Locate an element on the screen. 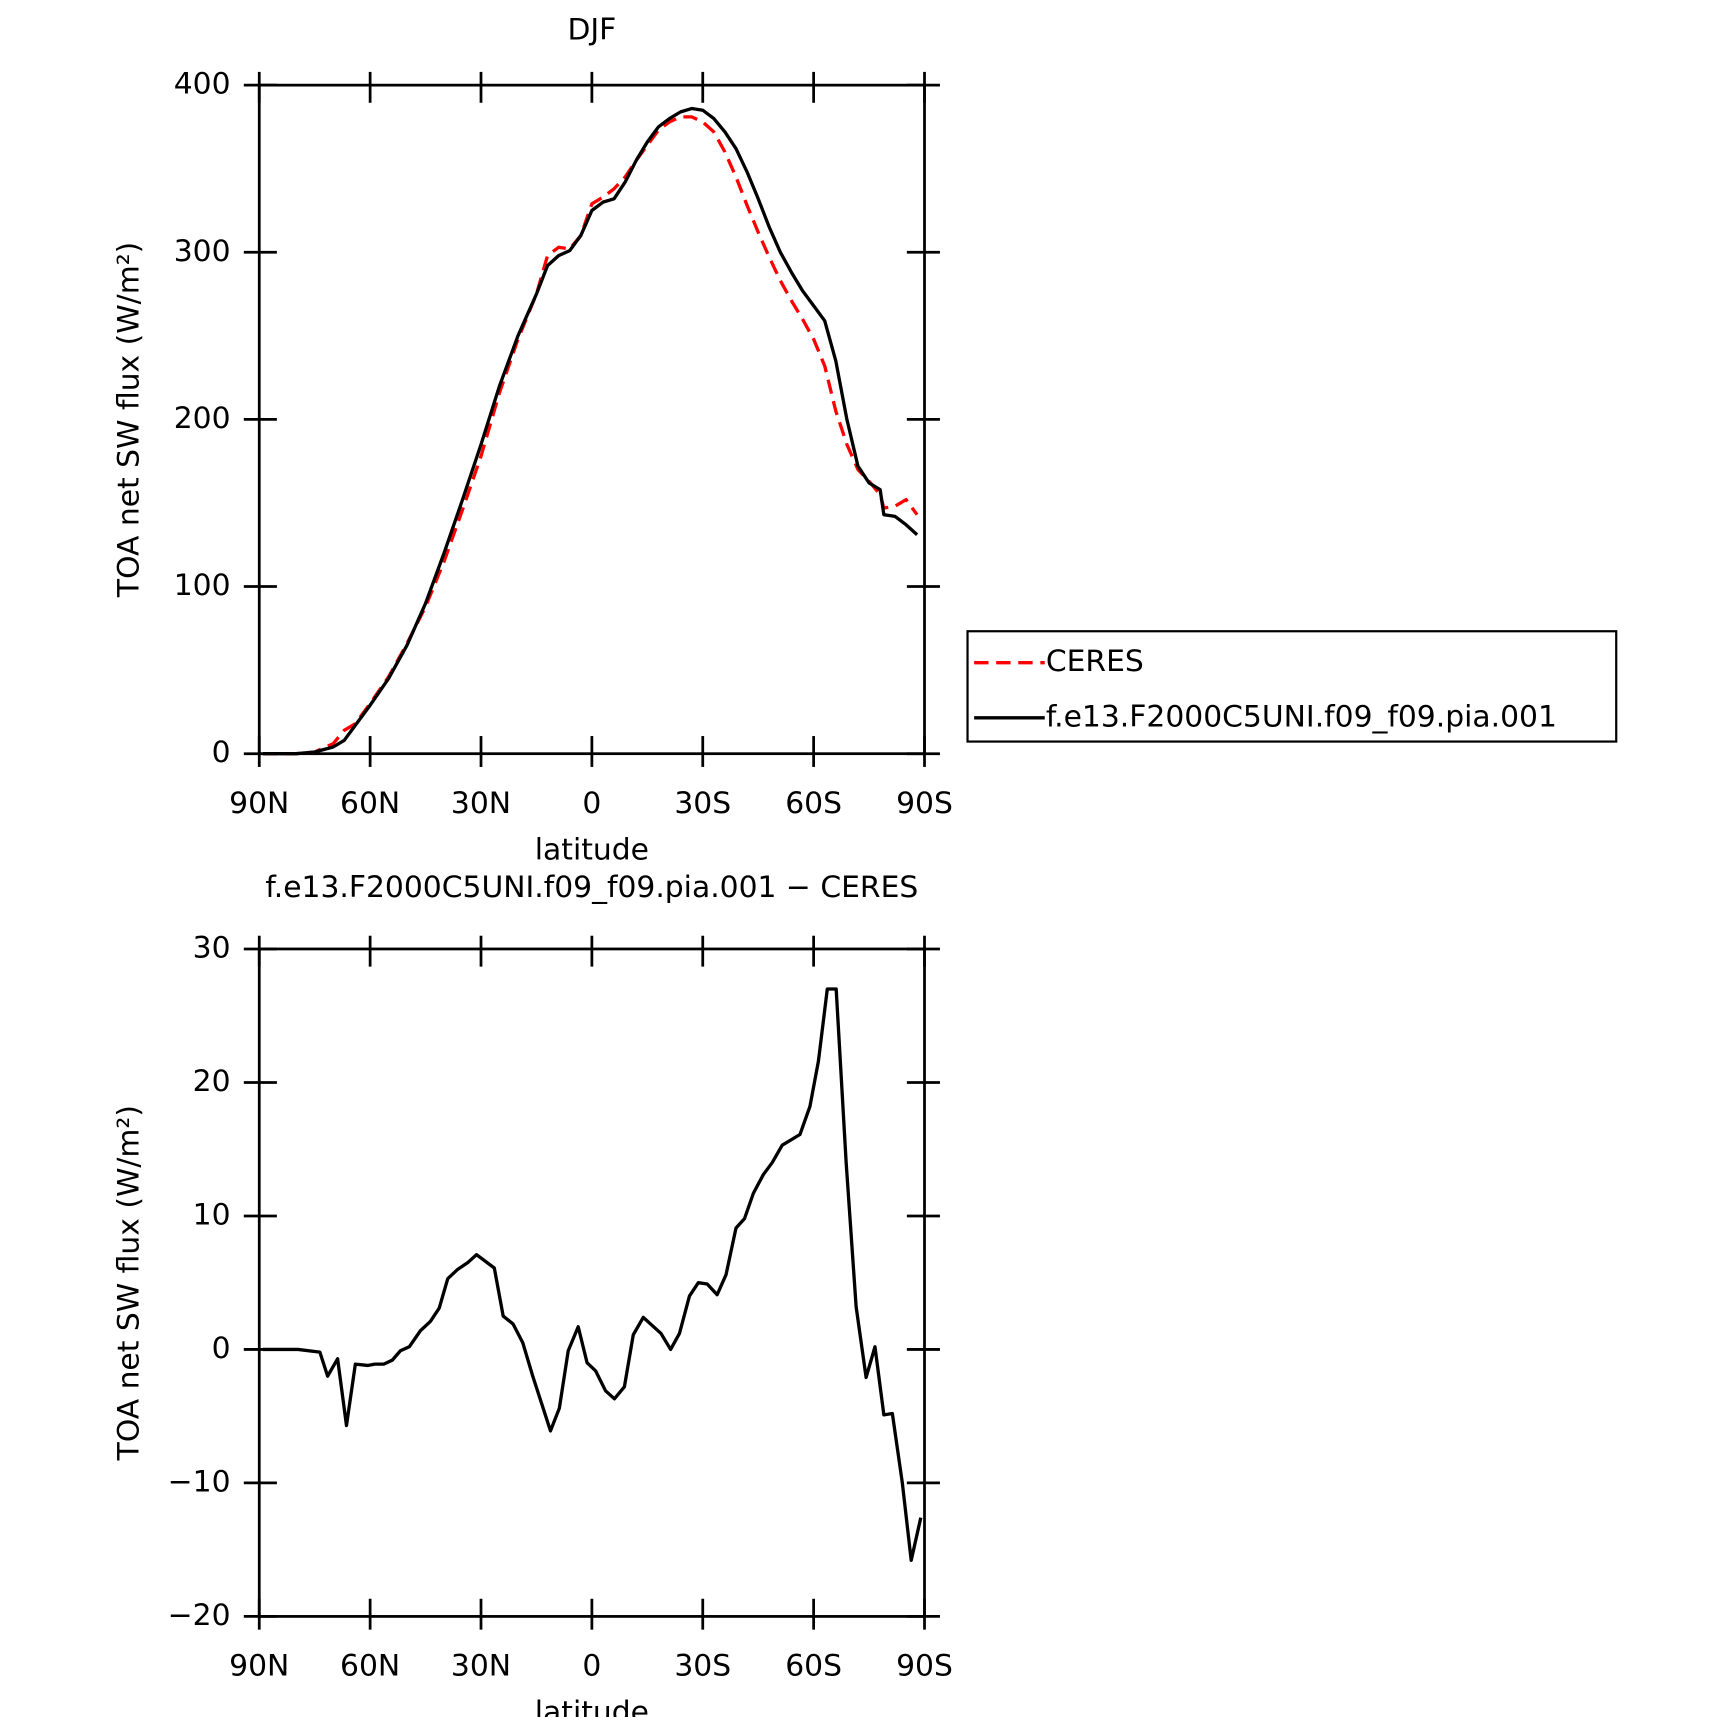 The width and height of the screenshot is (1710, 1717). legend-label: CERES is located at coordinates (1095, 661).